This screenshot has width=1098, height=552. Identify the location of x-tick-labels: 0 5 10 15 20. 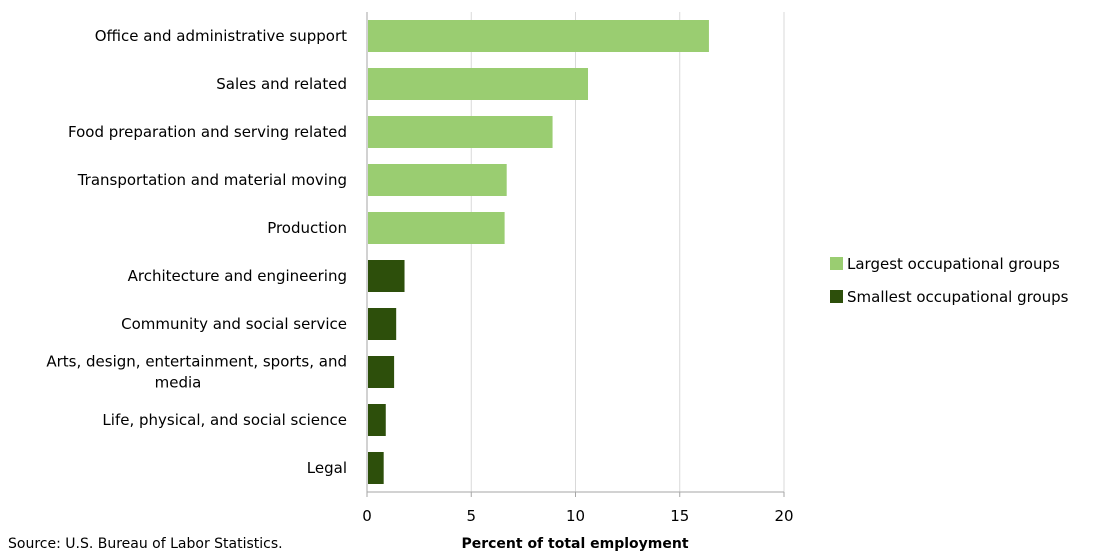
(577, 516).